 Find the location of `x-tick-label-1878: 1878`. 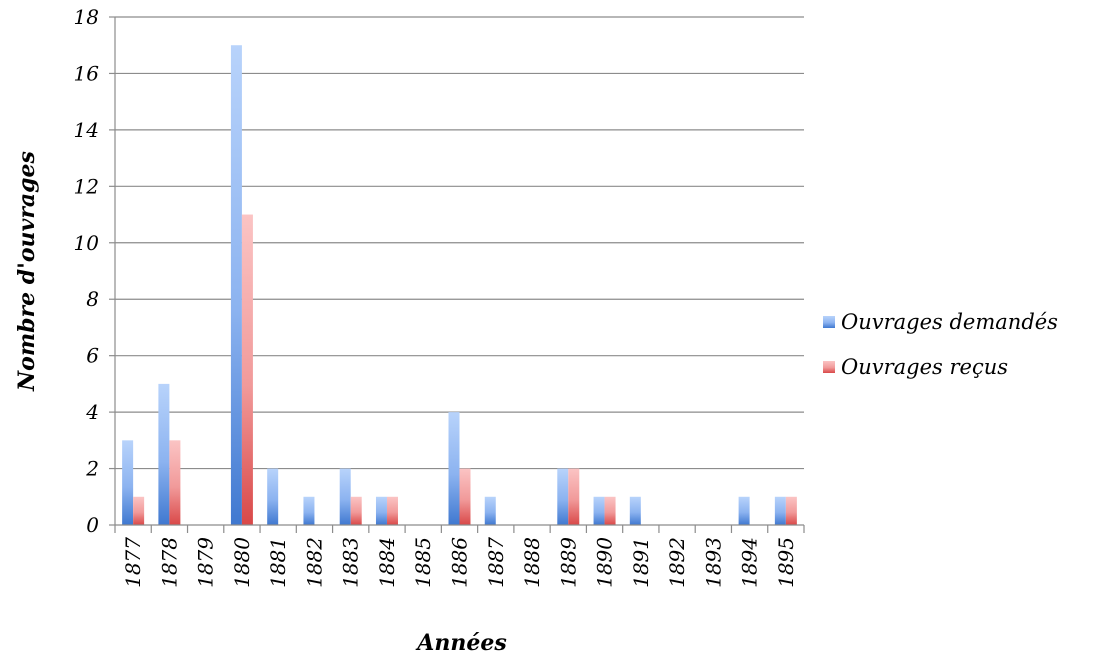

x-tick-label-1878: 1878 is located at coordinates (169, 562).